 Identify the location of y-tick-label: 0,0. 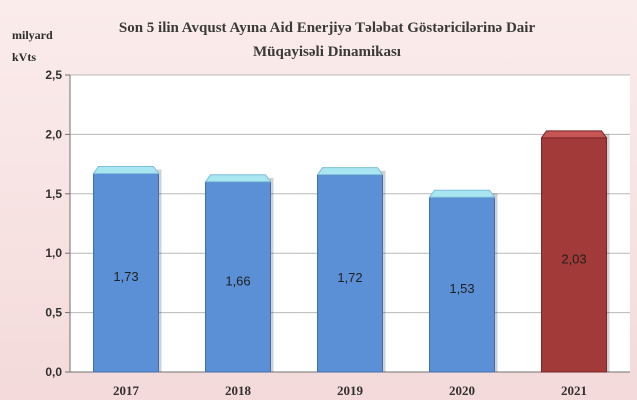
(53, 372).